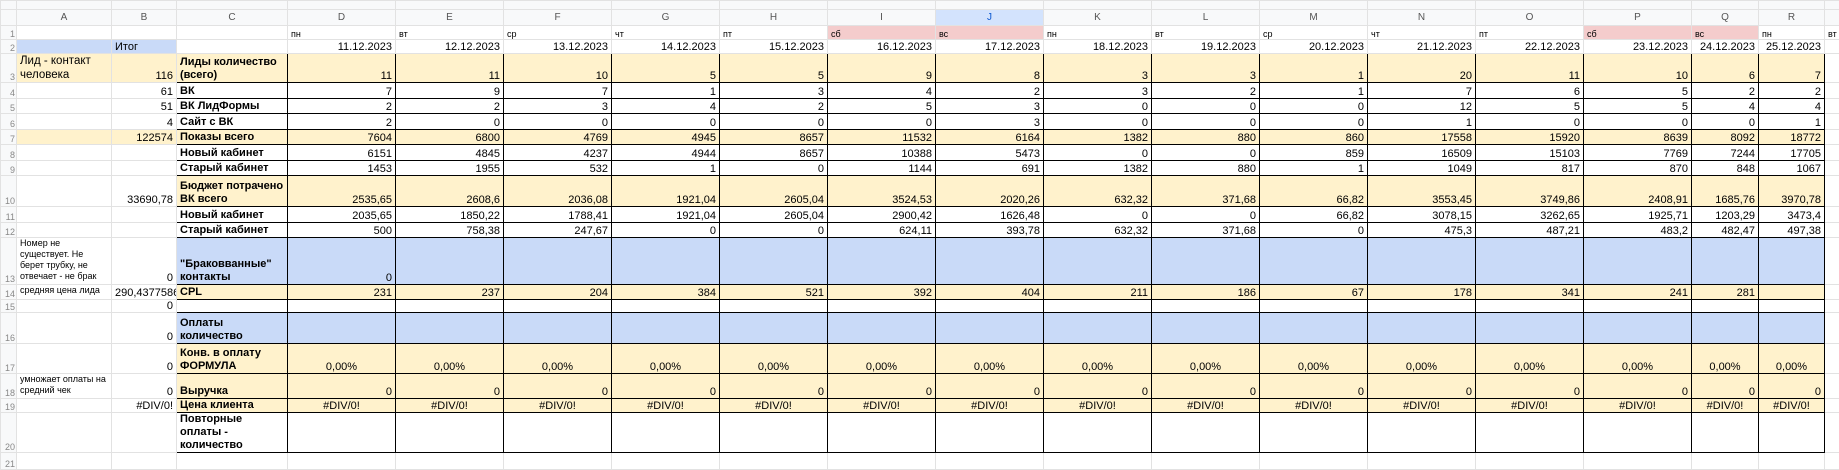 The width and height of the screenshot is (1839, 470). Describe the element at coordinates (558, 106) in the screenshot. I see `value: 3` at that location.